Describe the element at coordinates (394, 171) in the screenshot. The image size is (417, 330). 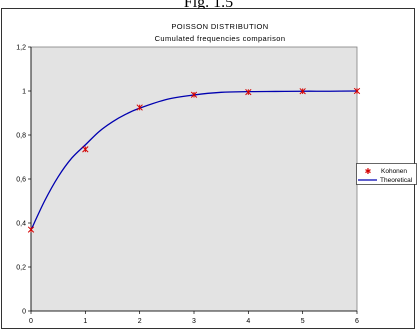
I see `legend-label-kohonen: Kohonen` at that location.